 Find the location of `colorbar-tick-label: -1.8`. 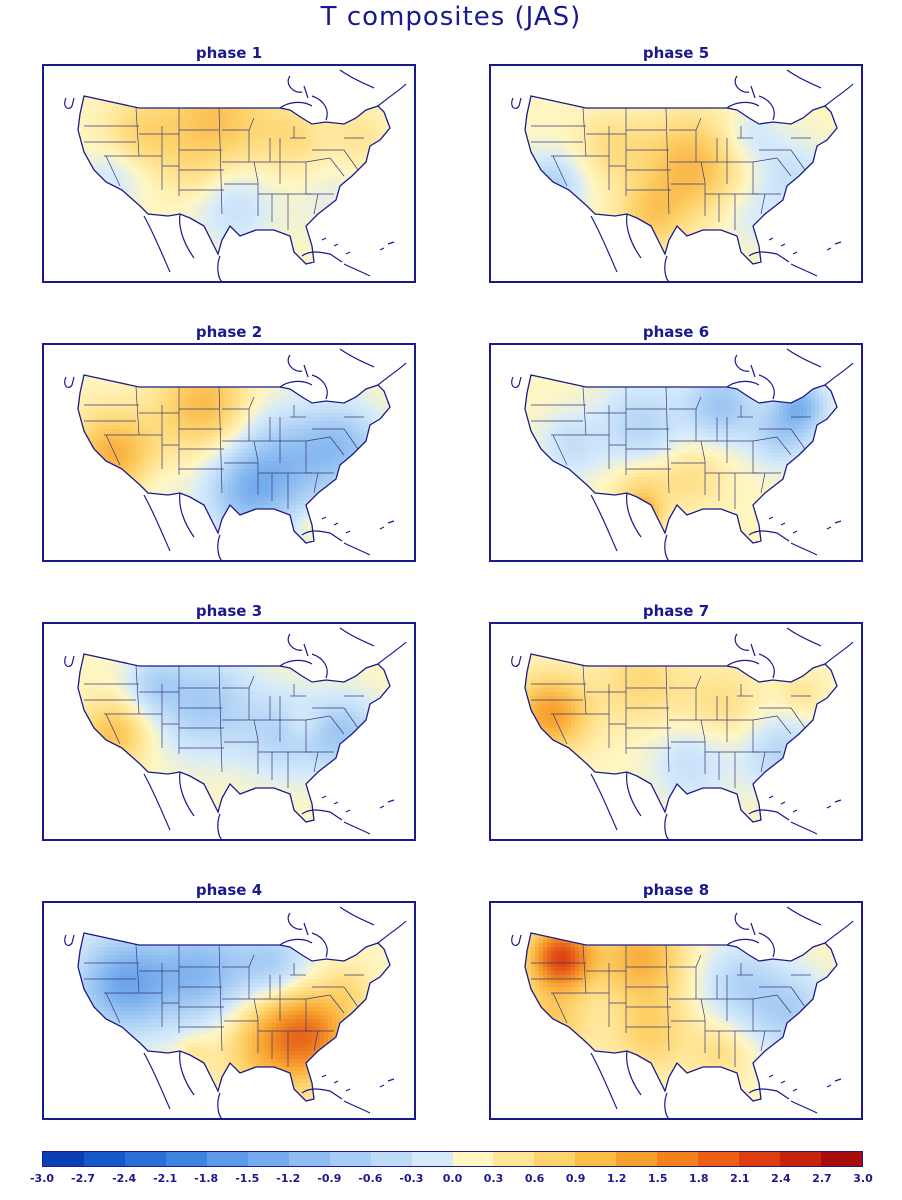

colorbar-tick-label: -1.8 is located at coordinates (206, 1178).